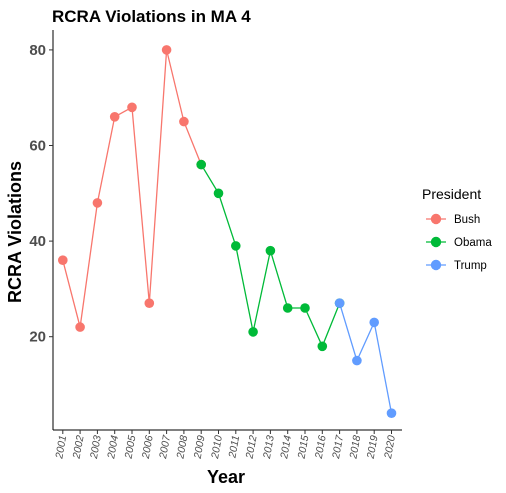  I want to click on x-tick-label-2006: 2006, so click(148, 447).